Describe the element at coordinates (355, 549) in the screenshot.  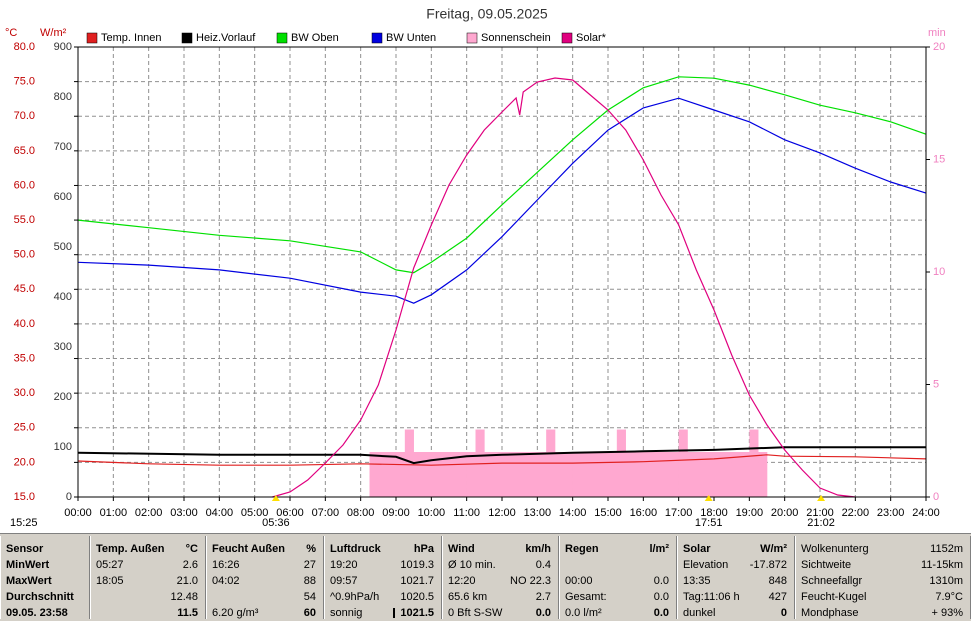
I see `stats-label: Luftdruck` at that location.